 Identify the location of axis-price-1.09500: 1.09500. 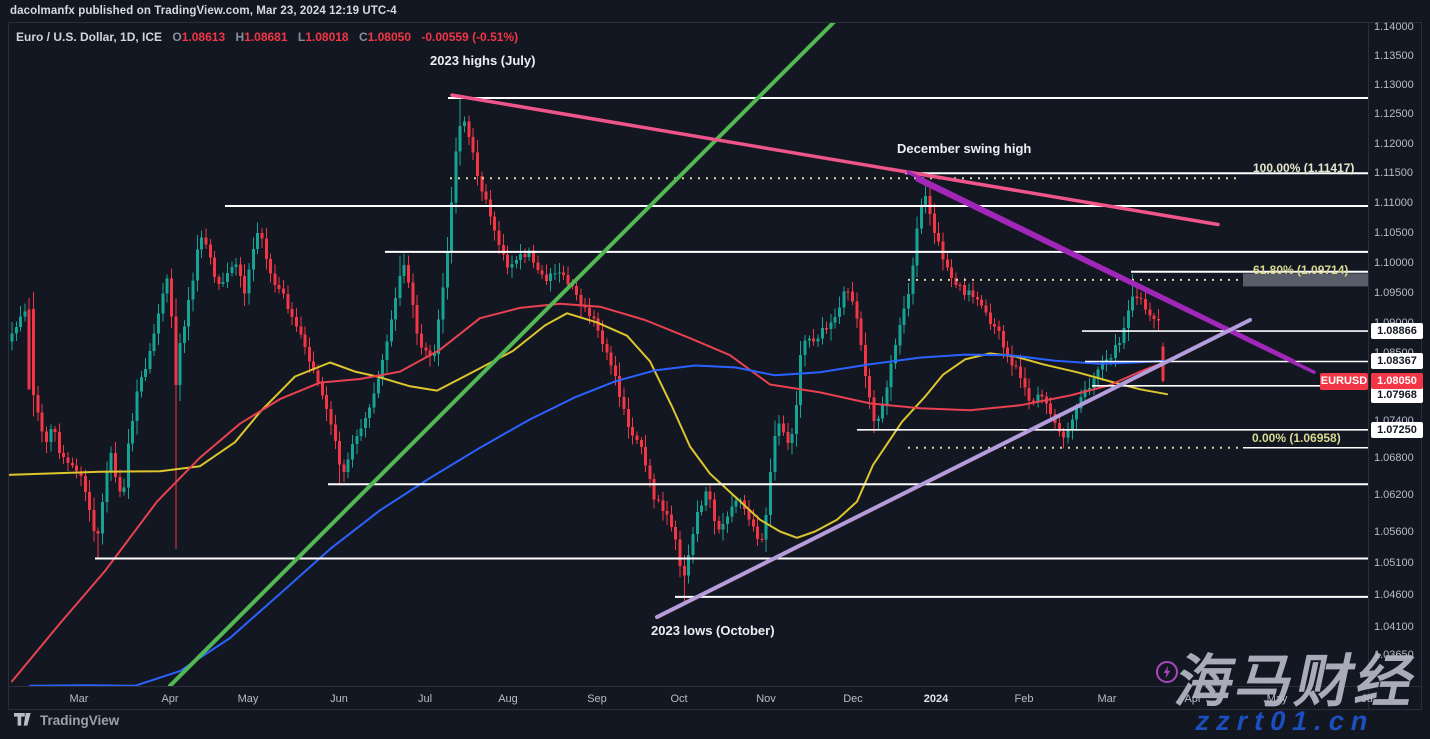
(1394, 293).